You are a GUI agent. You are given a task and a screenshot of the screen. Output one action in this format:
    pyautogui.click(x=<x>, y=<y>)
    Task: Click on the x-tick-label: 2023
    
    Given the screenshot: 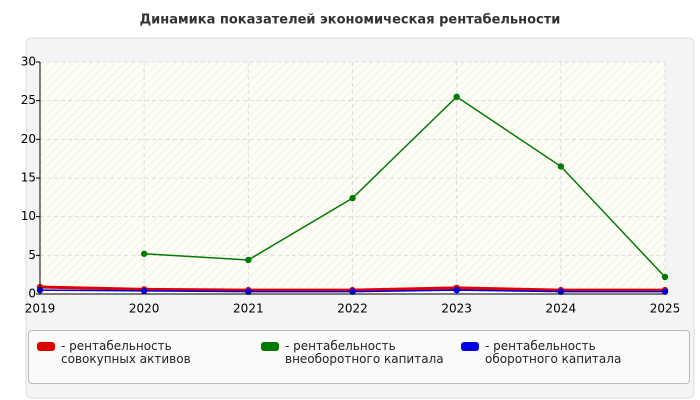 What is the action you would take?
    pyautogui.click(x=456, y=309)
    